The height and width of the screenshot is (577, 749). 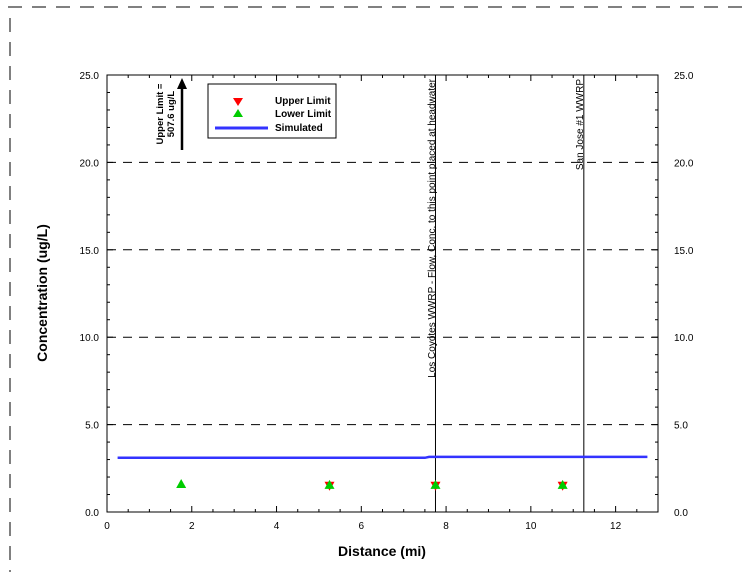 What do you see at coordinates (277, 526) in the screenshot?
I see `x-tick-label: 4` at bounding box center [277, 526].